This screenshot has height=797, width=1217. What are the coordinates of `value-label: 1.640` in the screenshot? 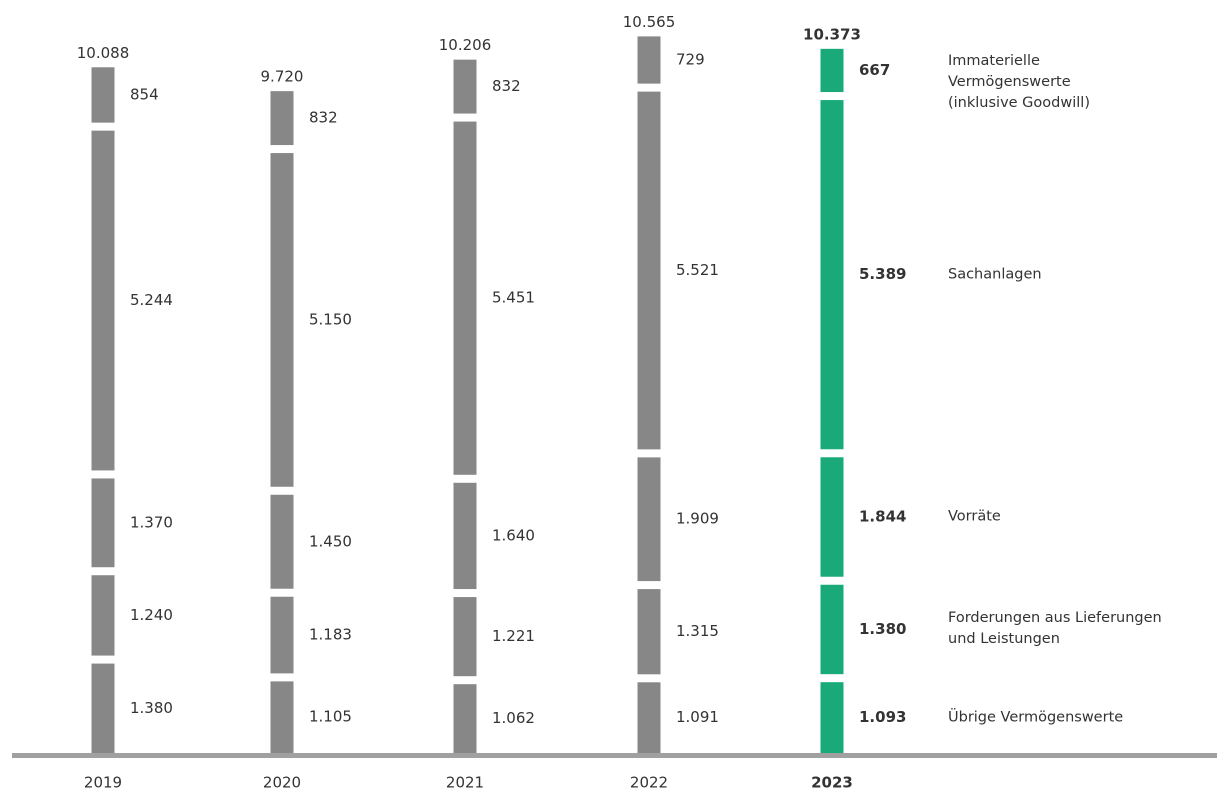 It's located at (513, 535).